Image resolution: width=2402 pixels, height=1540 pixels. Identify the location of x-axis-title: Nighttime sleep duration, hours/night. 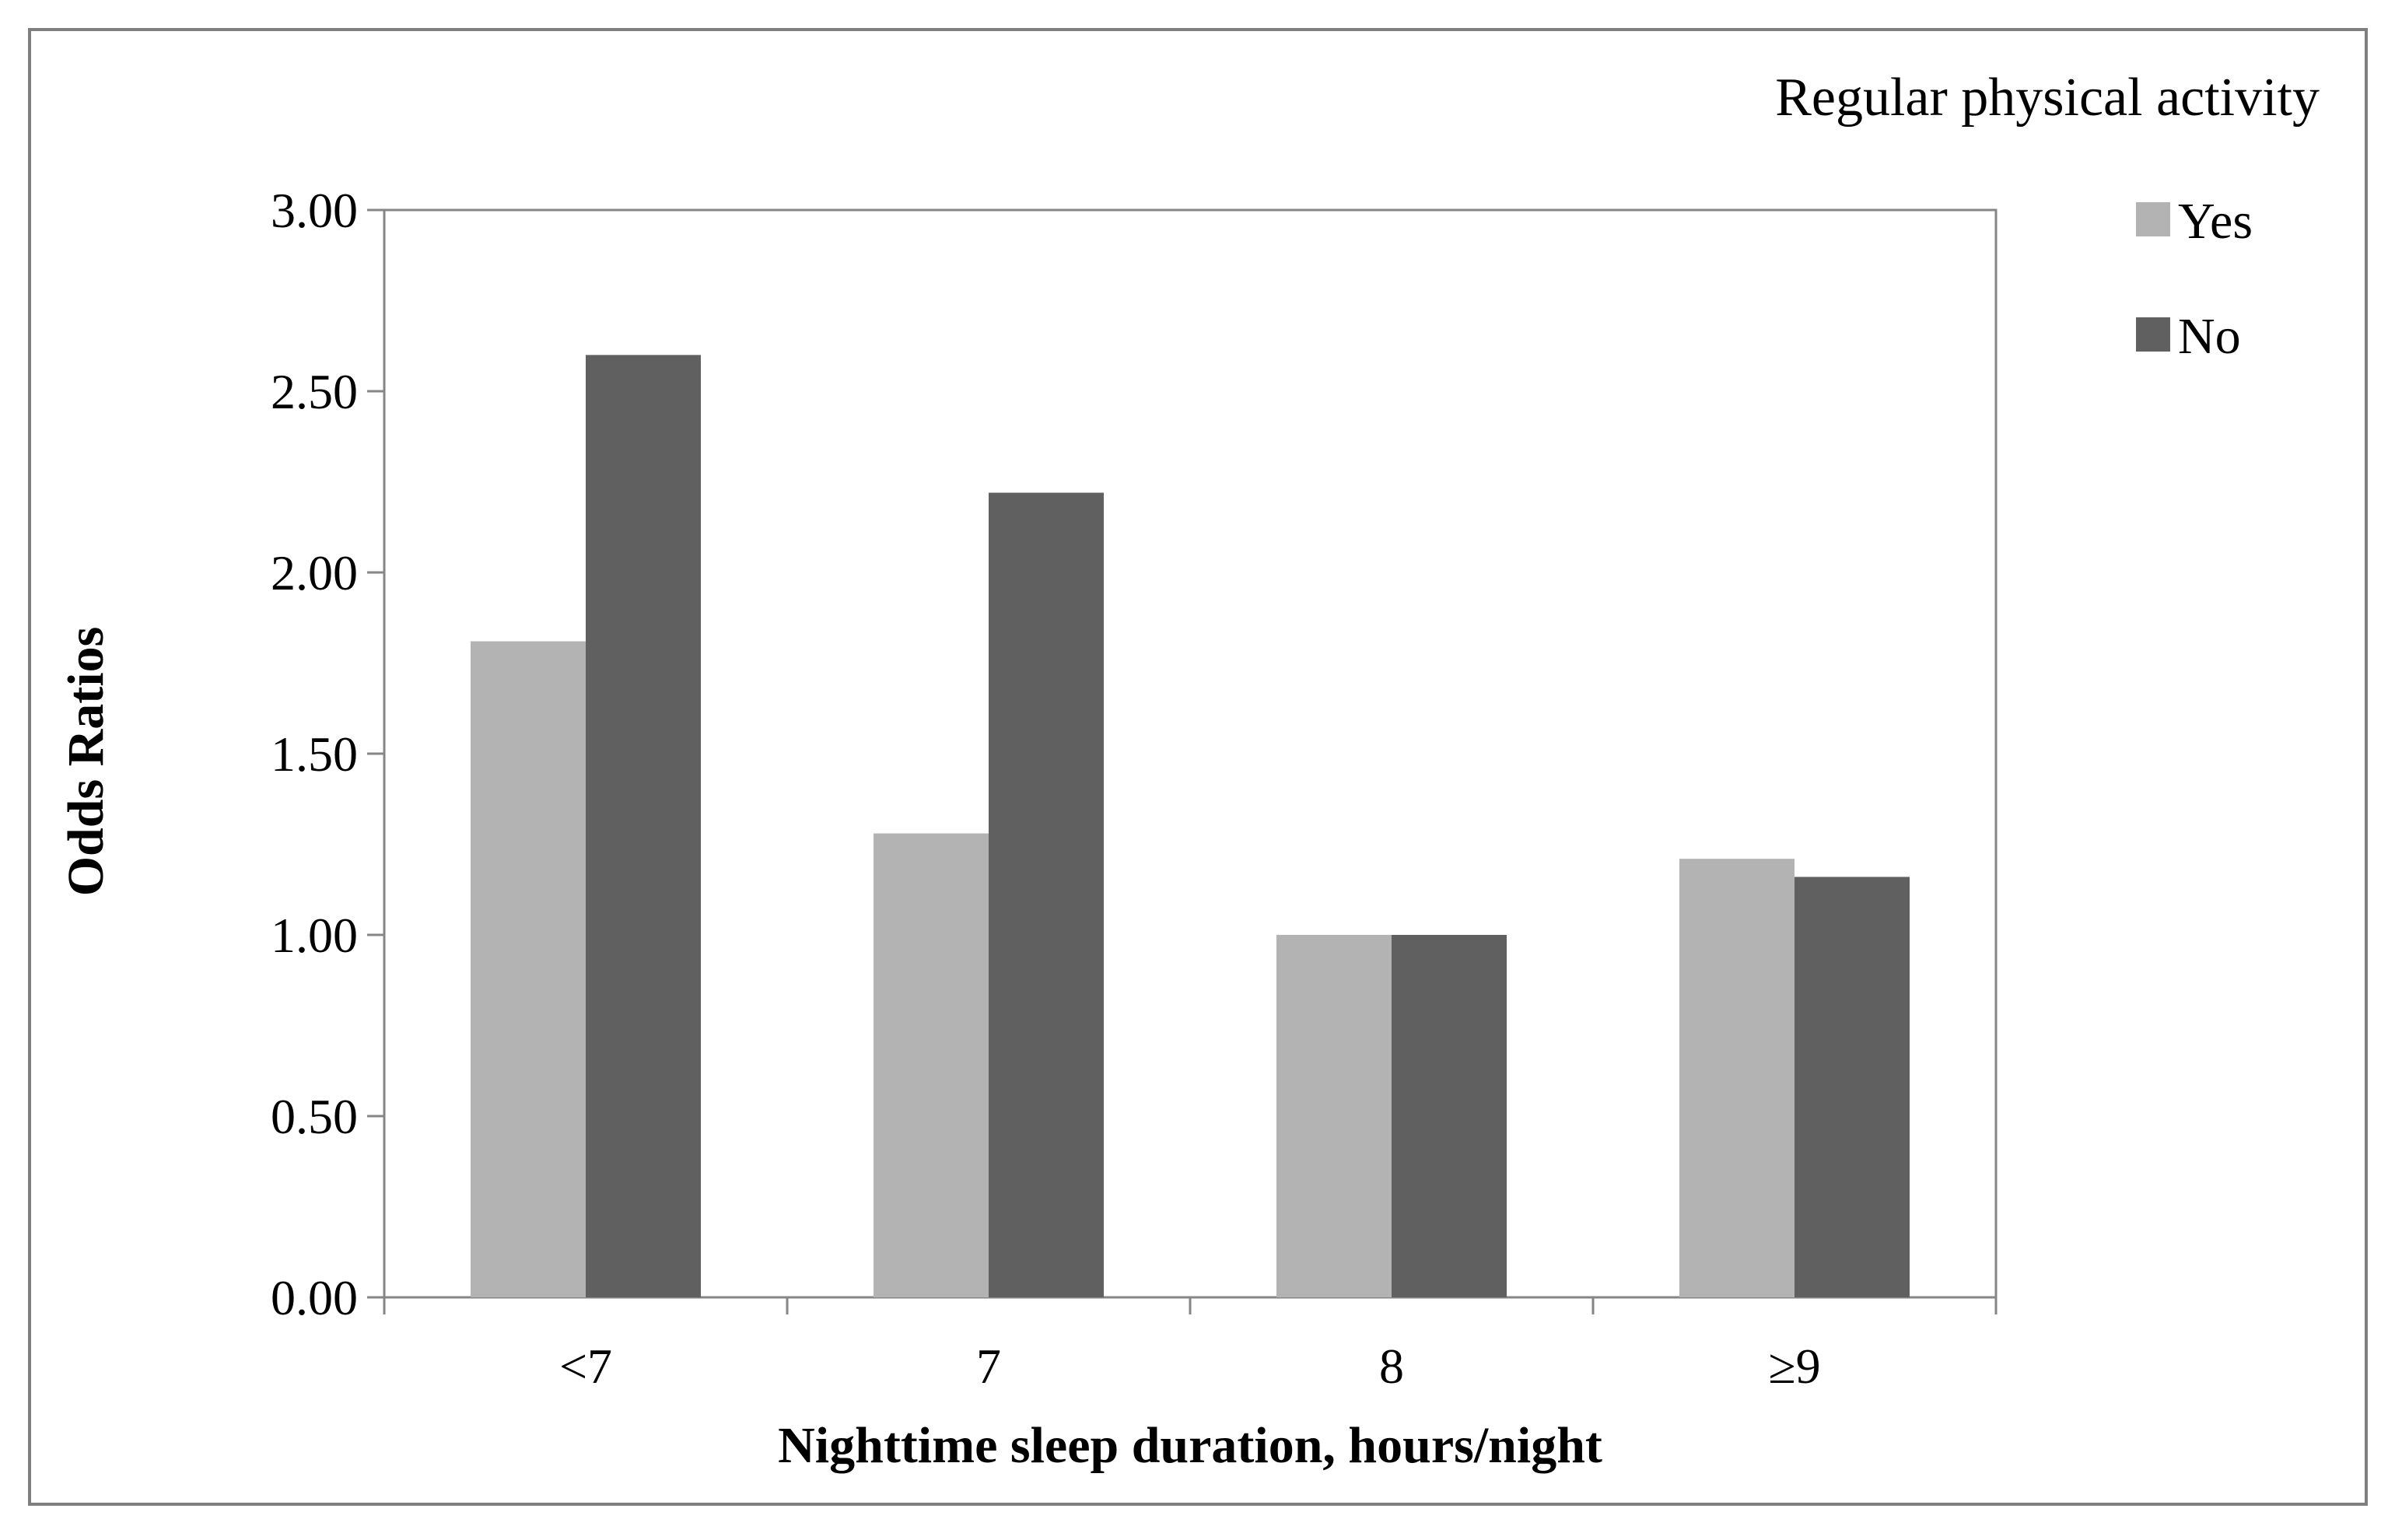
(1190, 1446).